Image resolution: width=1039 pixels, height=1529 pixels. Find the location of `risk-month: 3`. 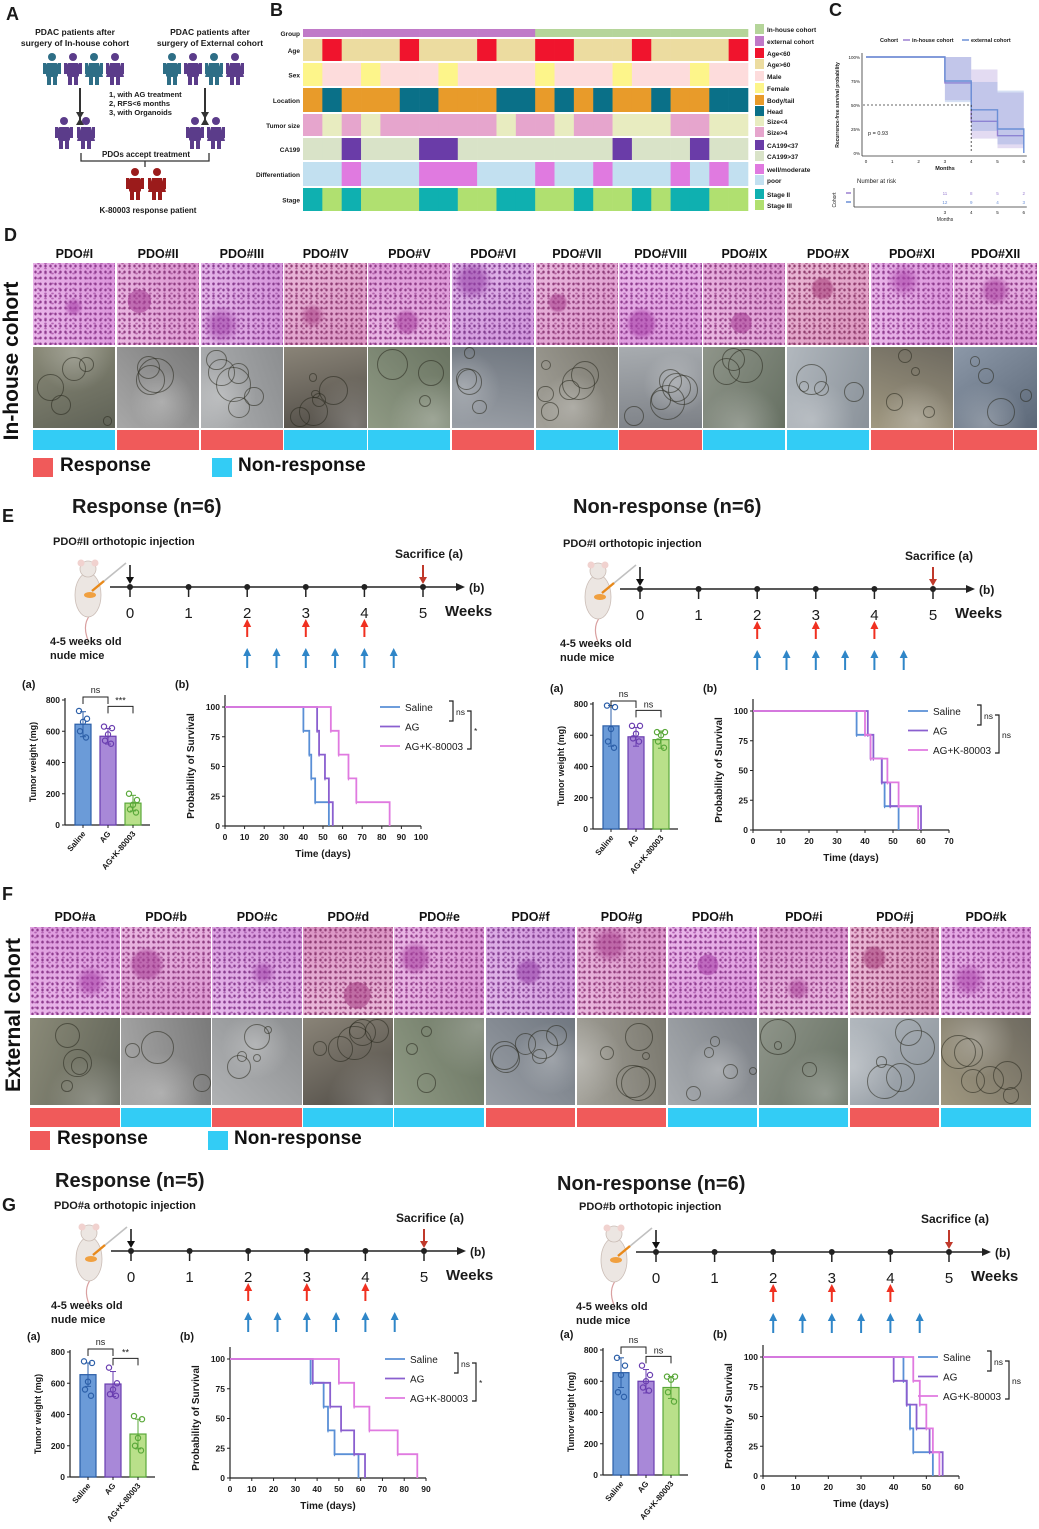

risk-month: 3 is located at coordinates (945, 212).